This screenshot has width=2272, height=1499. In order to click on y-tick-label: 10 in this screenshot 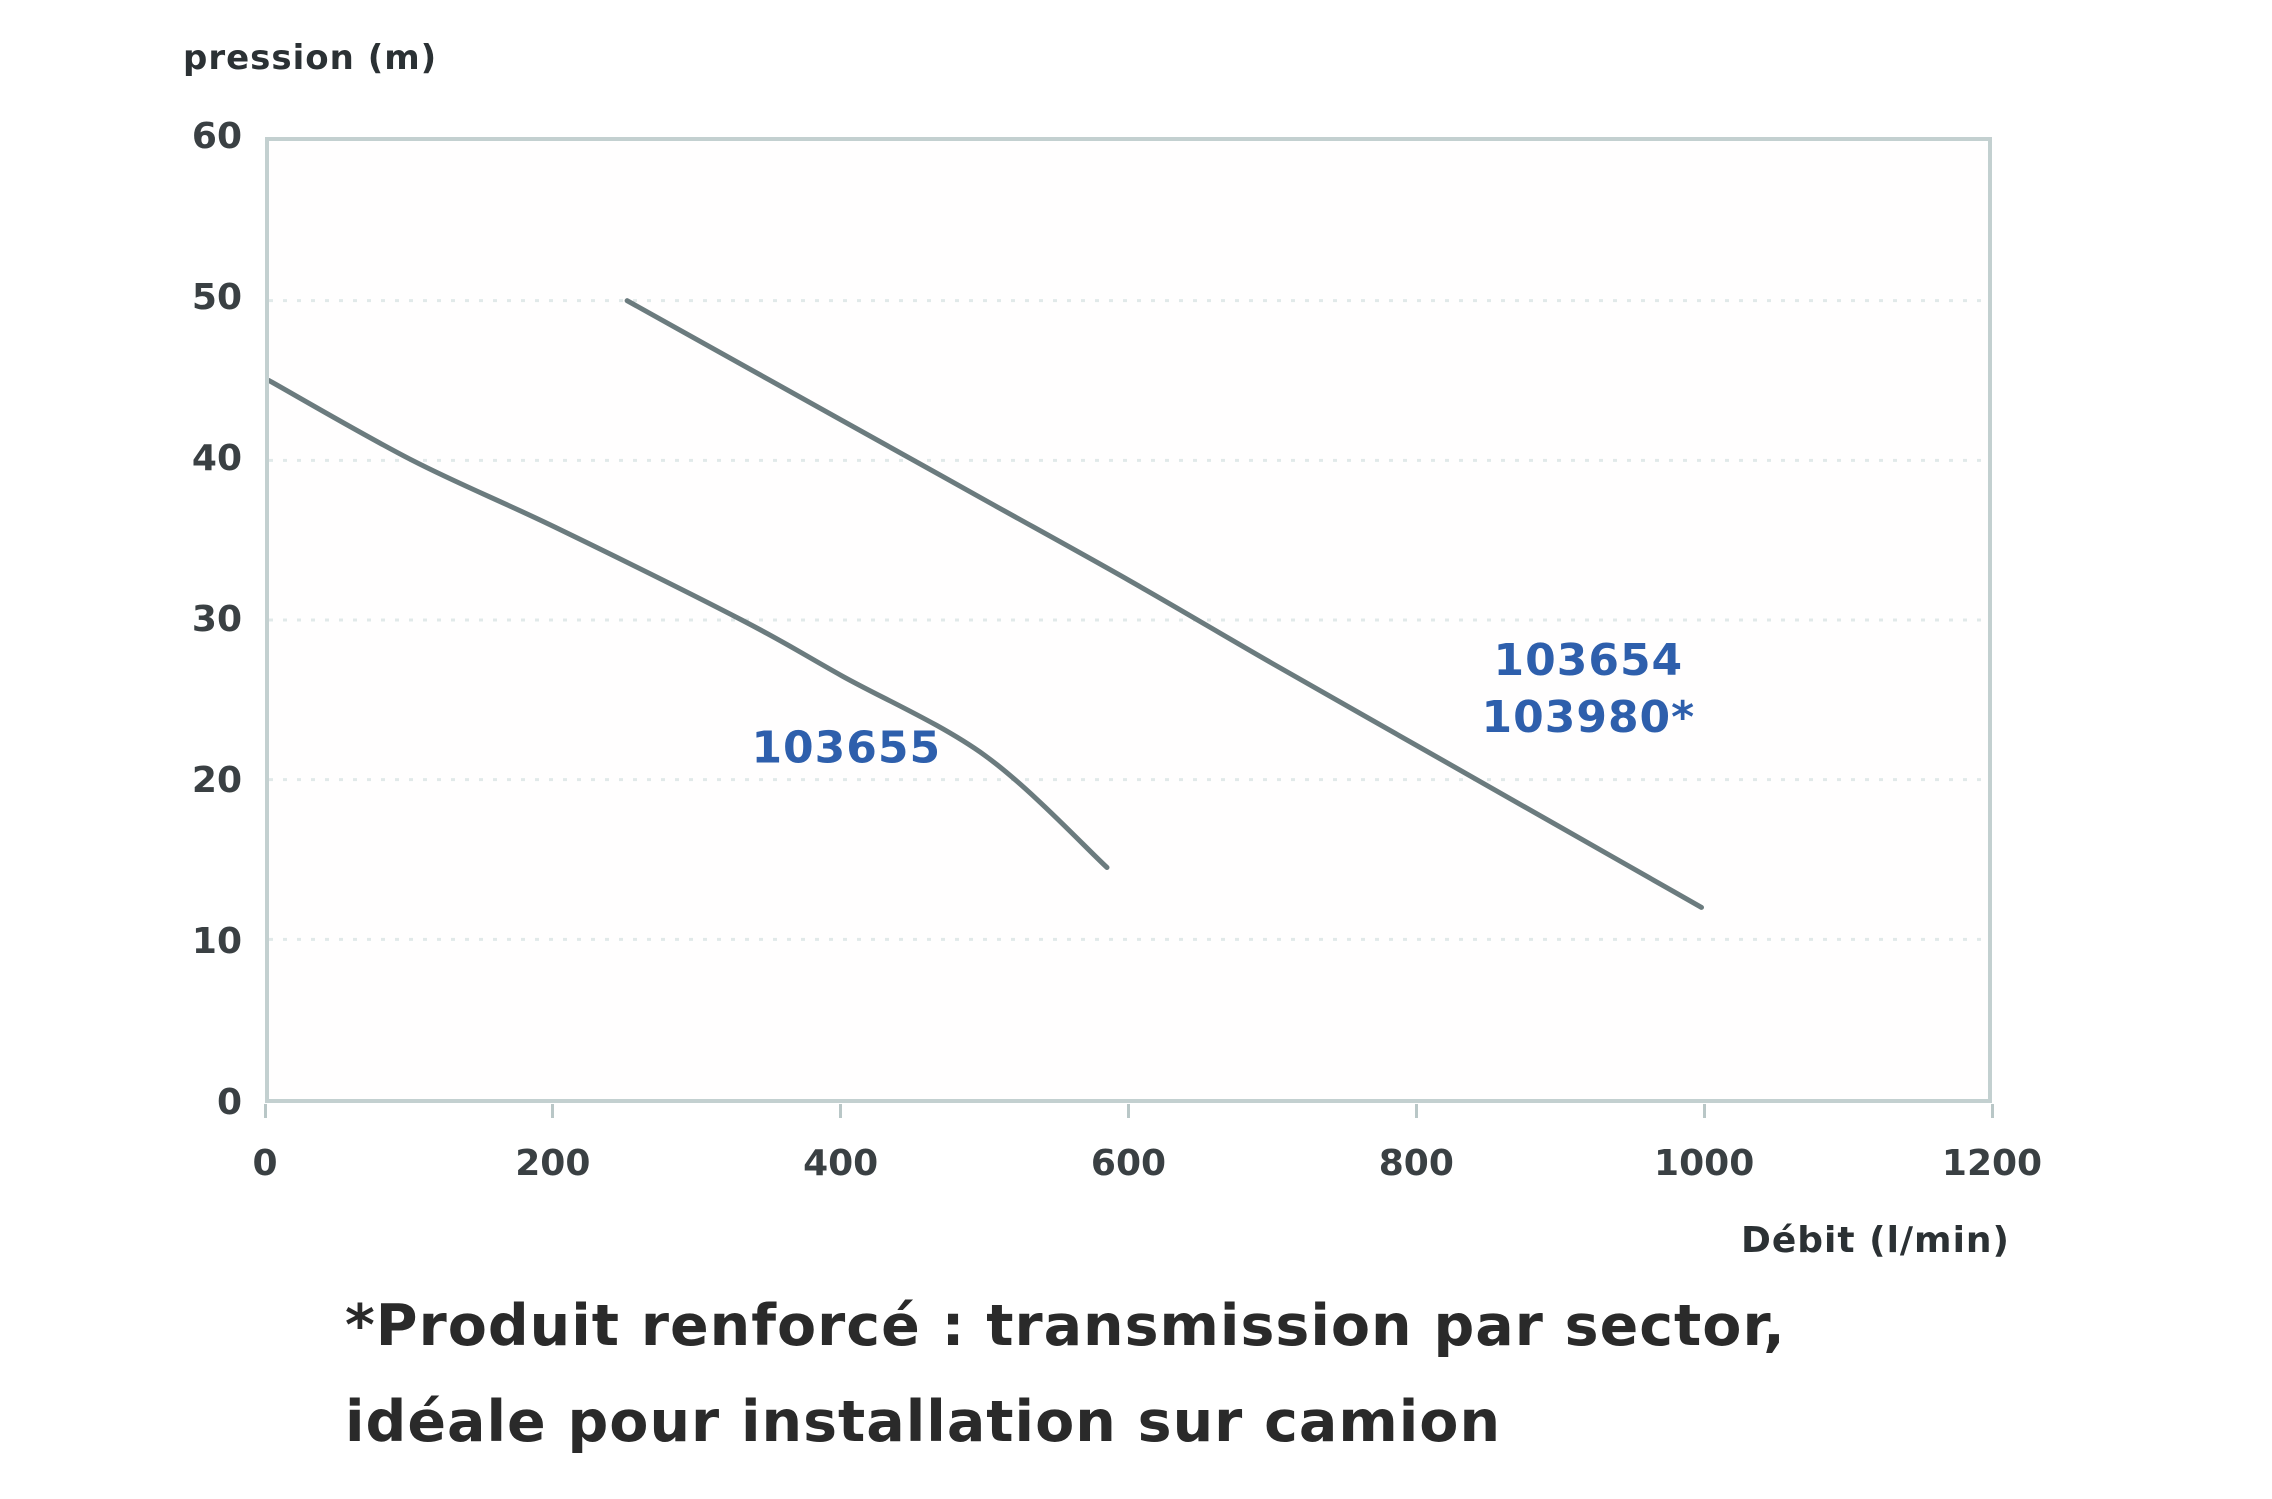, I will do `click(216, 941)`.